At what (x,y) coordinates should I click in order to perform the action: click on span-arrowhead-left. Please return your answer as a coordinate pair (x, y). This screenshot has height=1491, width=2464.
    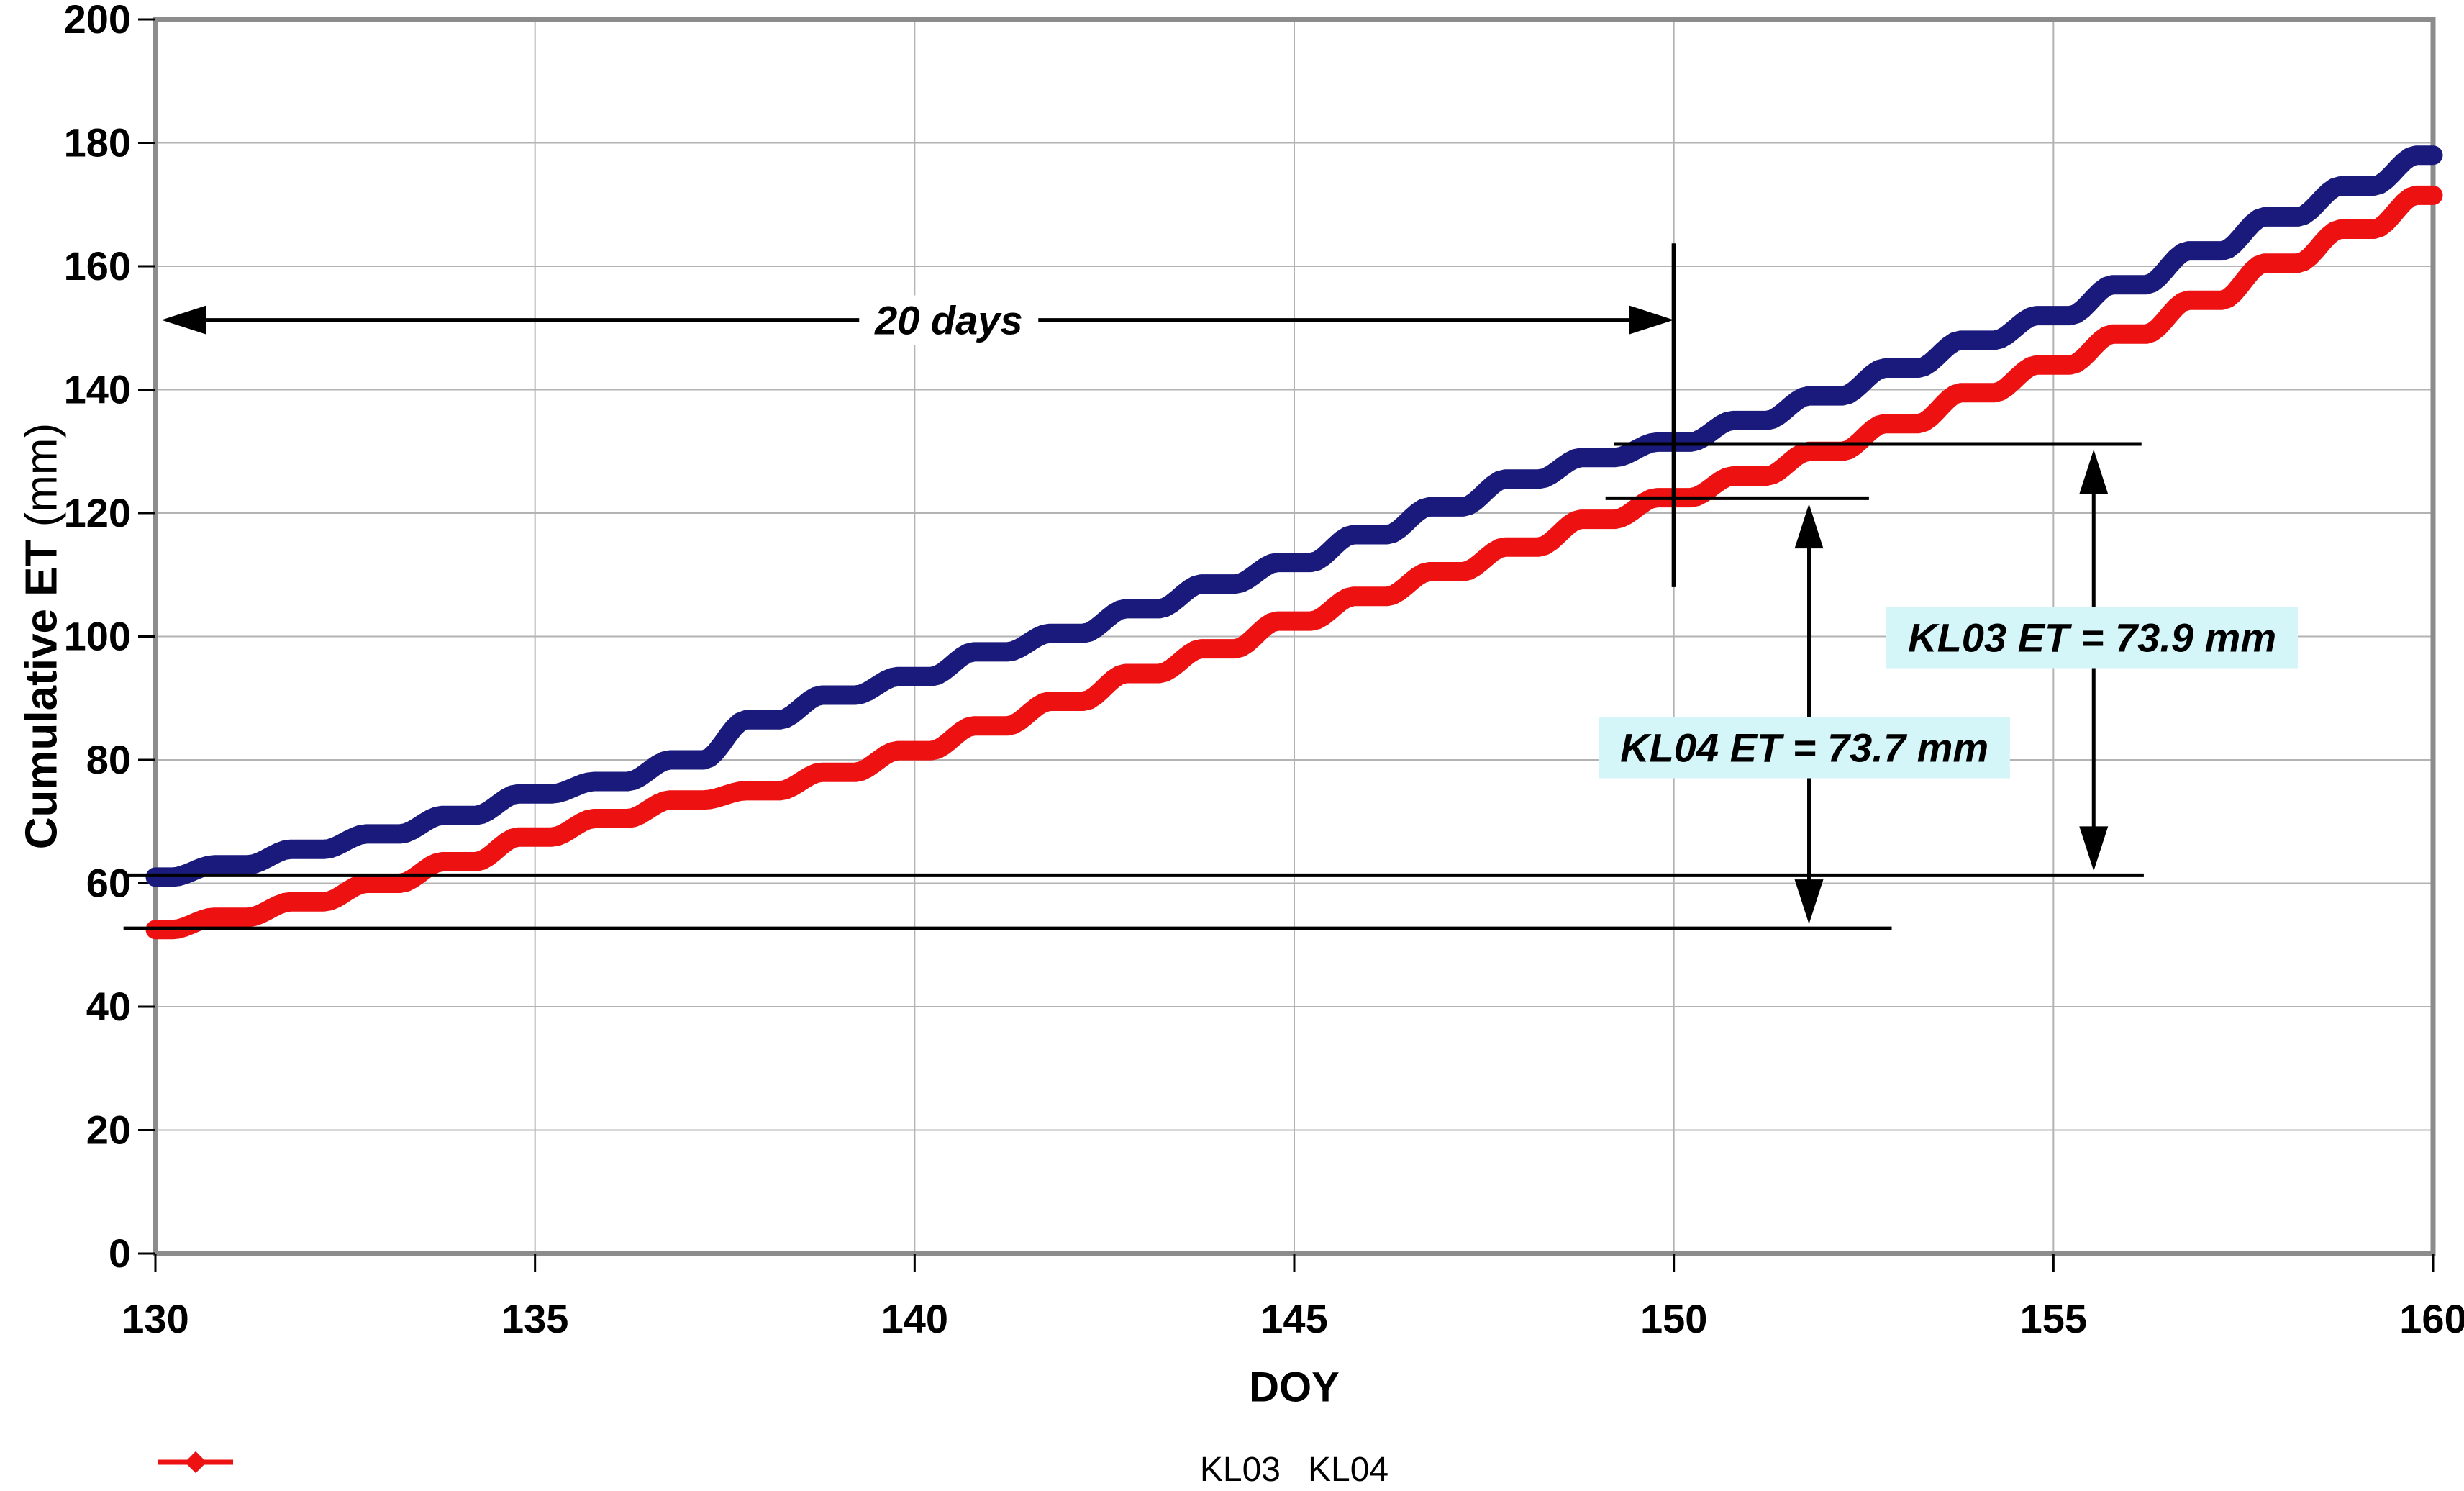
    Looking at the image, I should click on (183, 320).